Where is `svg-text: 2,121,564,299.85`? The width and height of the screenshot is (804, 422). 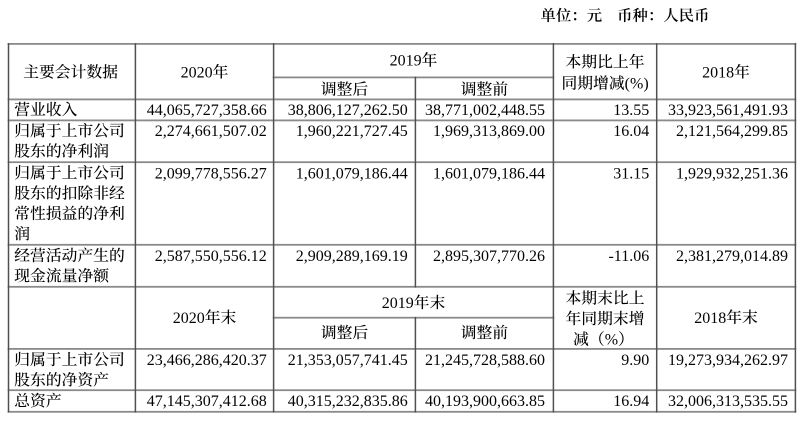 svg-text: 2,121,564,299.85 is located at coordinates (732, 131).